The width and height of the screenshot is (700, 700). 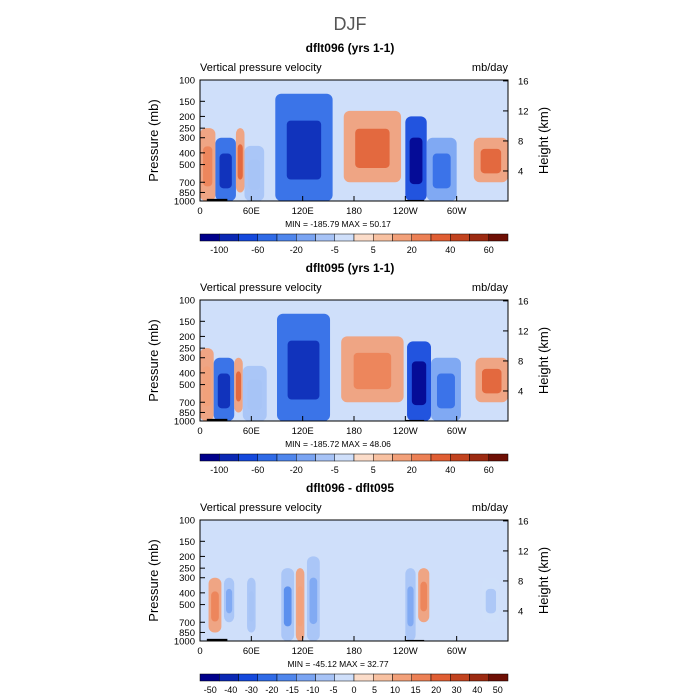 What do you see at coordinates (251, 690) in the screenshot?
I see `colorbar-label: -30` at bounding box center [251, 690].